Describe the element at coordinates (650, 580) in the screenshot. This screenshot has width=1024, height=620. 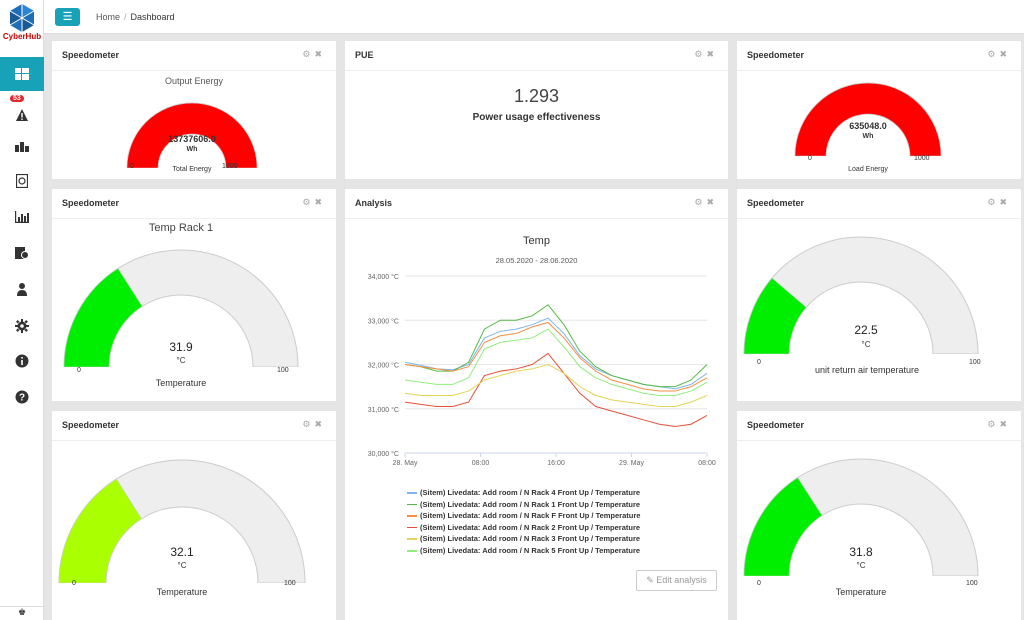
I see `edit-icon: ✎` at that location.